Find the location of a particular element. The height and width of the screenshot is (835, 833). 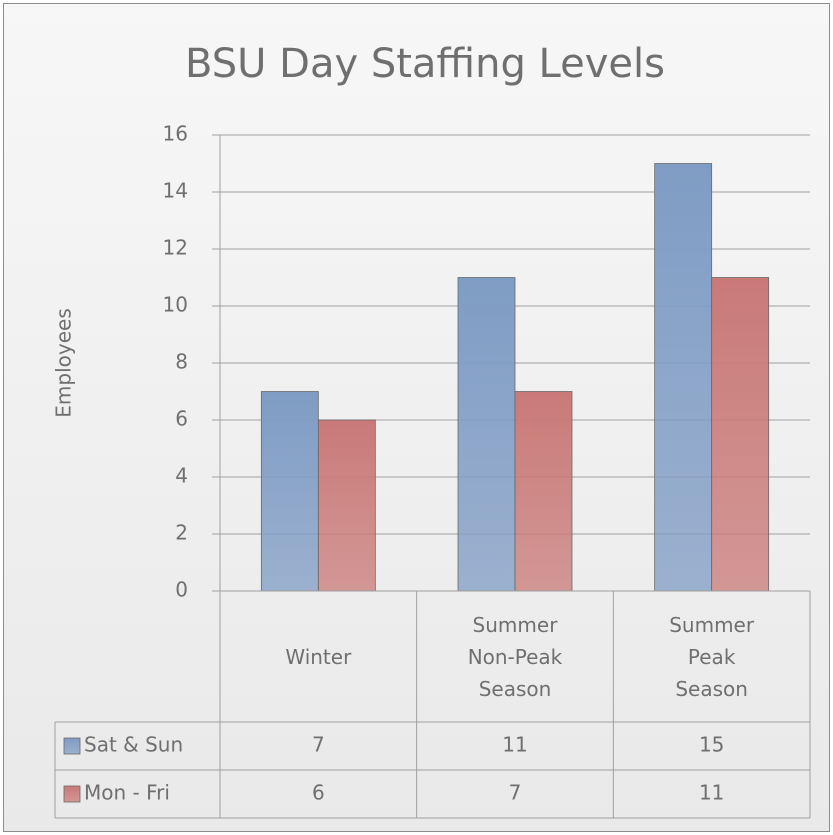

x-tick-label-box: Winter is located at coordinates (318, 656).